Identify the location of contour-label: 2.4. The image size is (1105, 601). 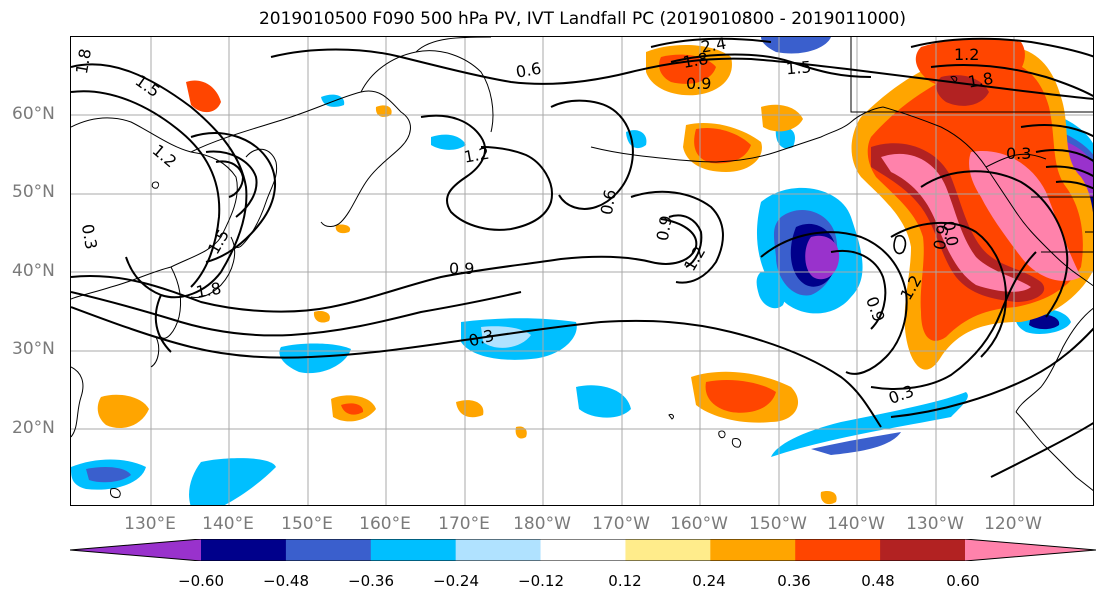
(713, 47).